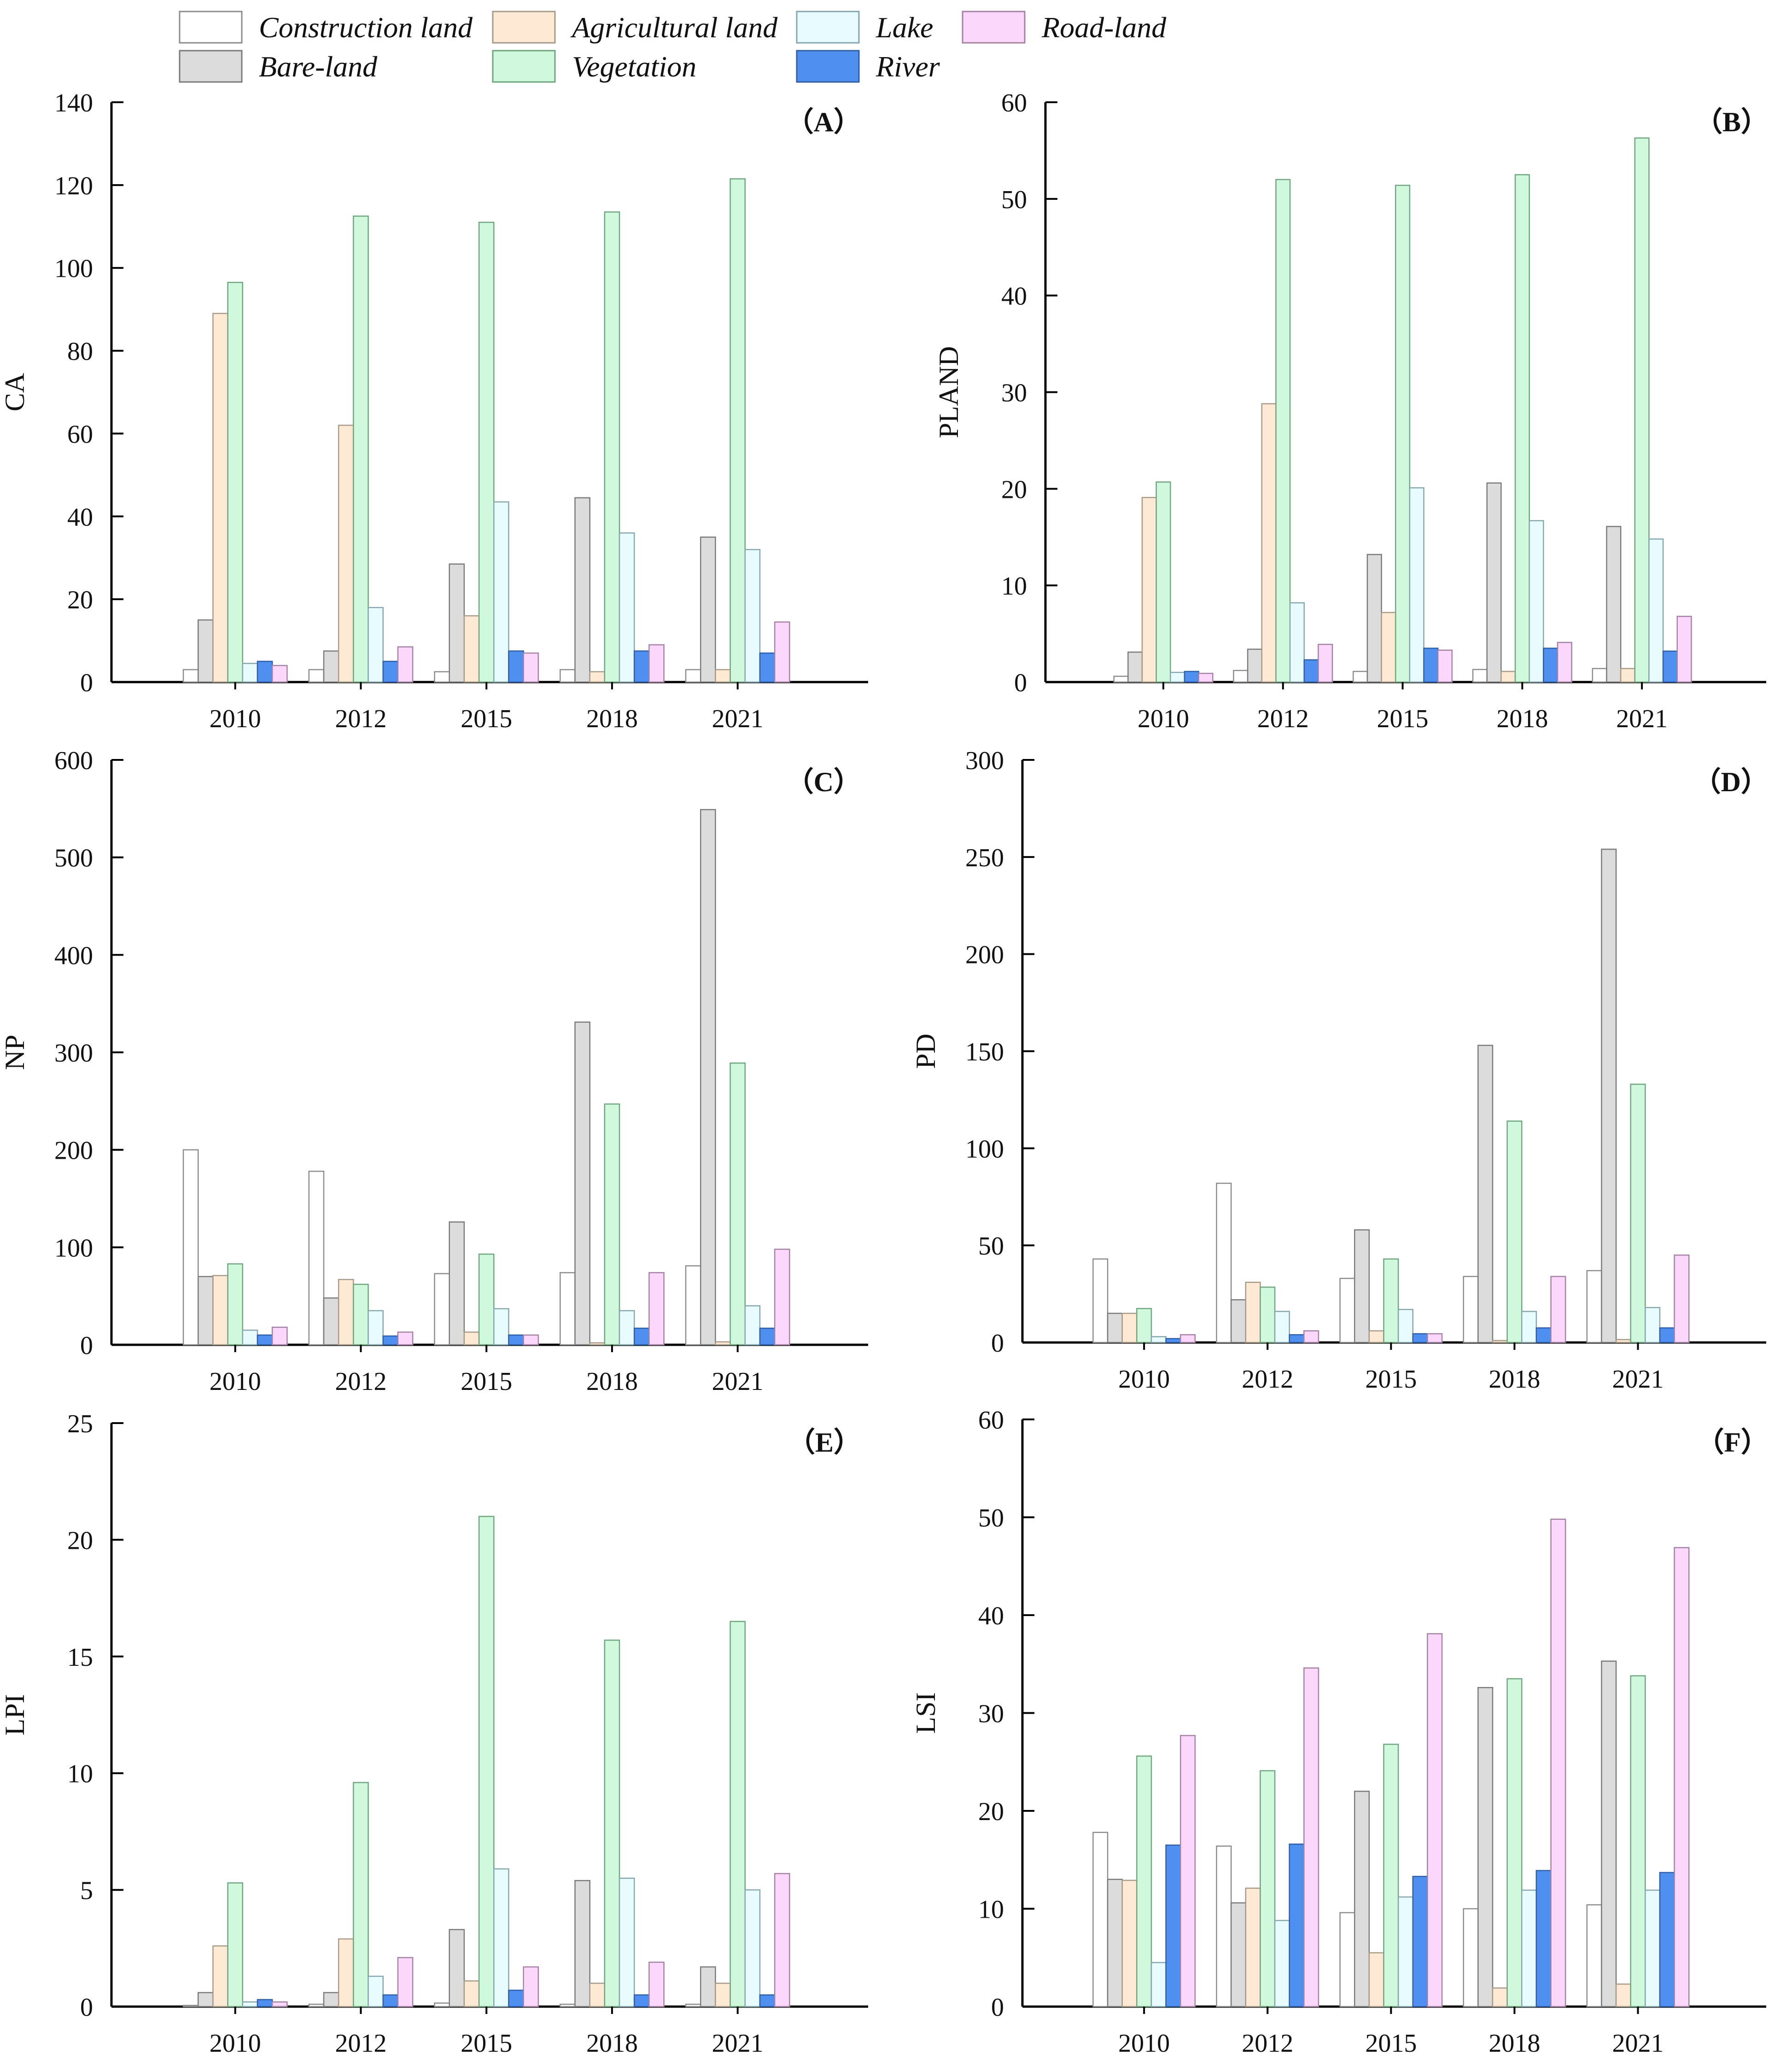  What do you see at coordinates (80, 1424) in the screenshot?
I see `y-tick-label: 25` at bounding box center [80, 1424].